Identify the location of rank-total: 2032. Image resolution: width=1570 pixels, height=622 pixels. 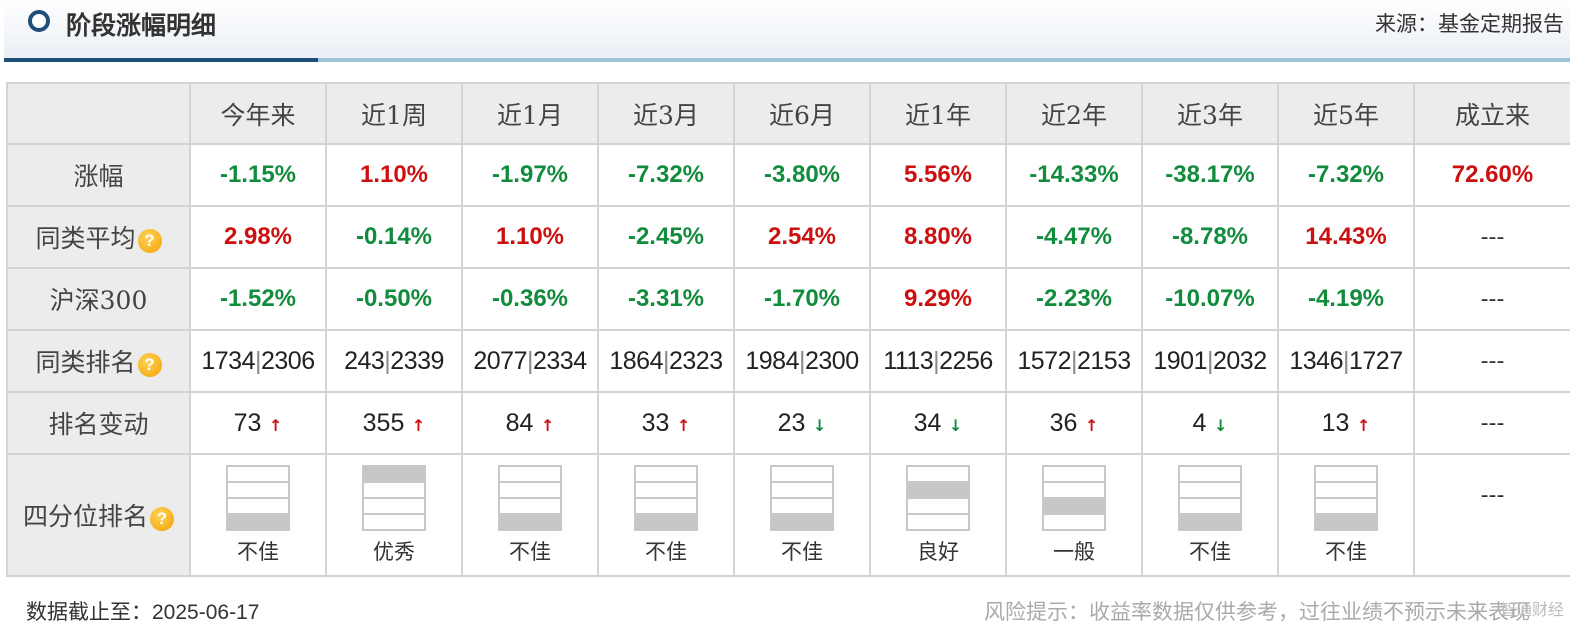
(1240, 360).